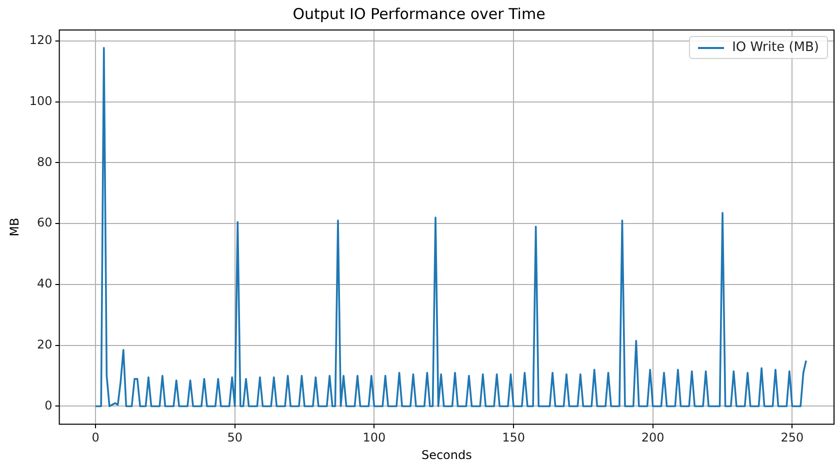 This screenshot has width=835, height=463. I want to click on y-axis-title: MB, so click(14, 227).